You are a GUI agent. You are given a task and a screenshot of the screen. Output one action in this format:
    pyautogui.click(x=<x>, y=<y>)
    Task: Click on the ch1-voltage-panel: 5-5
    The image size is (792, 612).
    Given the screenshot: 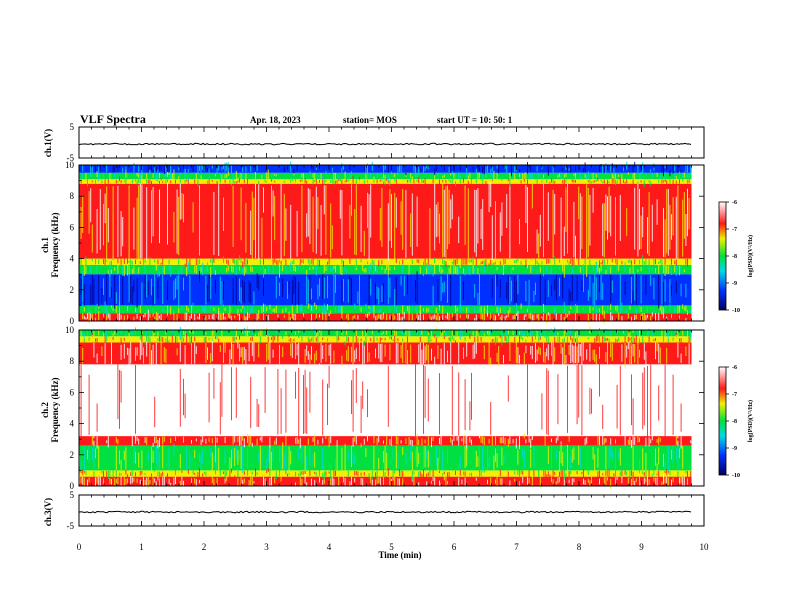 What is the action you would take?
    pyautogui.click(x=386, y=142)
    